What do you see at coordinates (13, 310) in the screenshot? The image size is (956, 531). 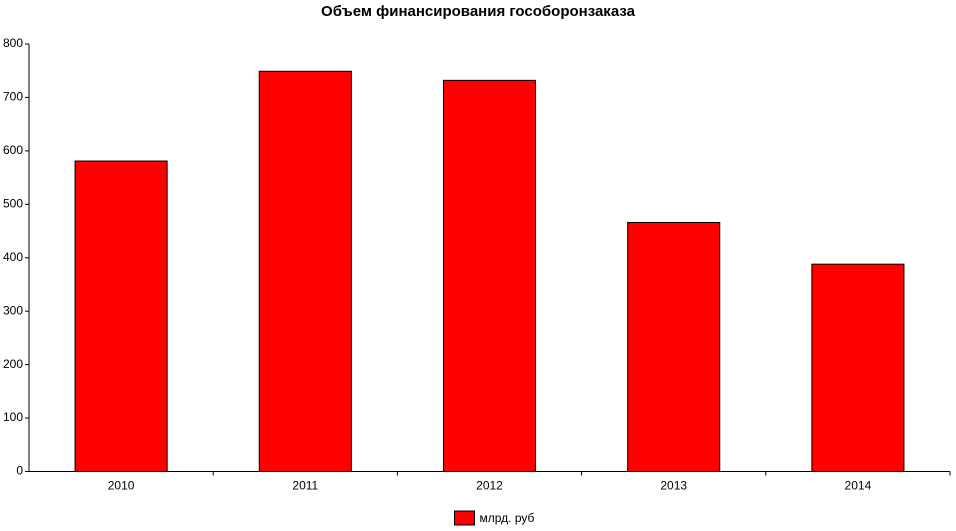 I see `y-tick-label: 300` at bounding box center [13, 310].